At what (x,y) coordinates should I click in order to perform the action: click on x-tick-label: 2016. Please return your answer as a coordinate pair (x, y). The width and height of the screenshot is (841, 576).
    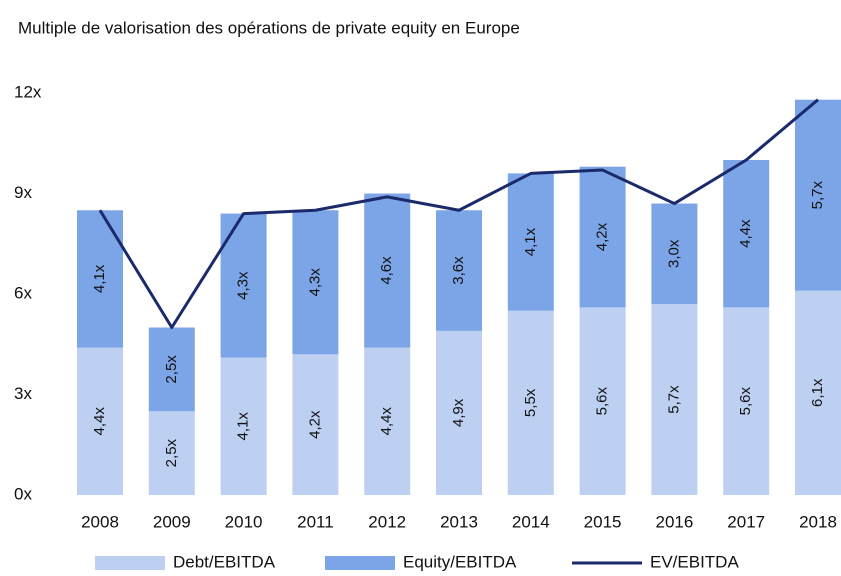
    Looking at the image, I should click on (674, 521).